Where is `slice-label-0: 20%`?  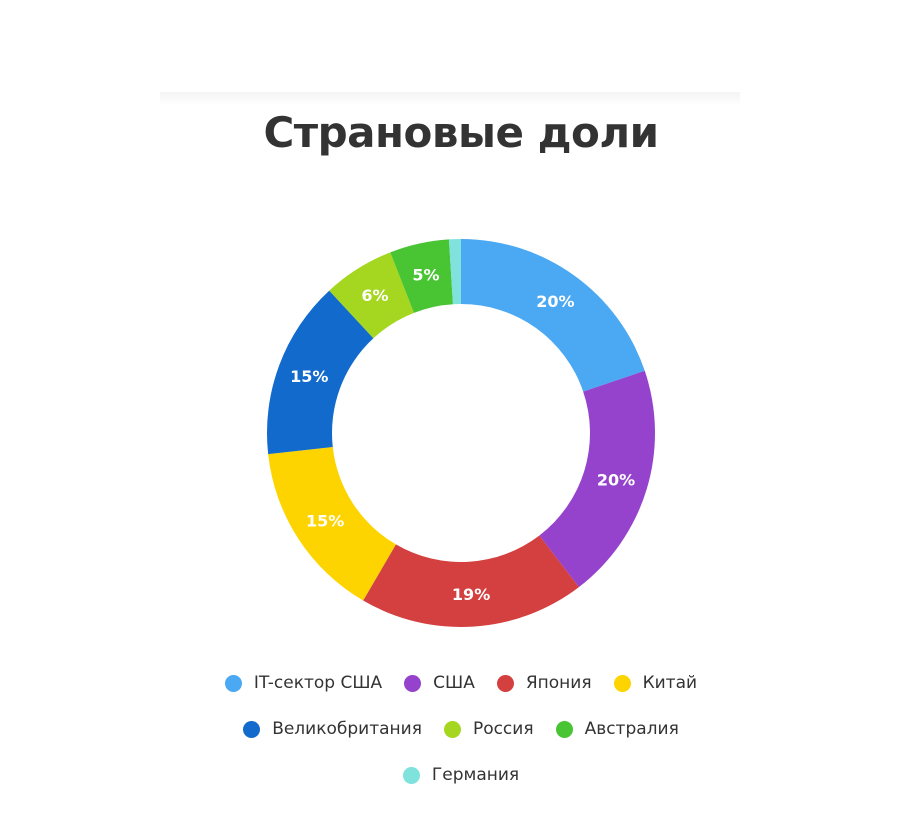 slice-label-0: 20% is located at coordinates (555, 301).